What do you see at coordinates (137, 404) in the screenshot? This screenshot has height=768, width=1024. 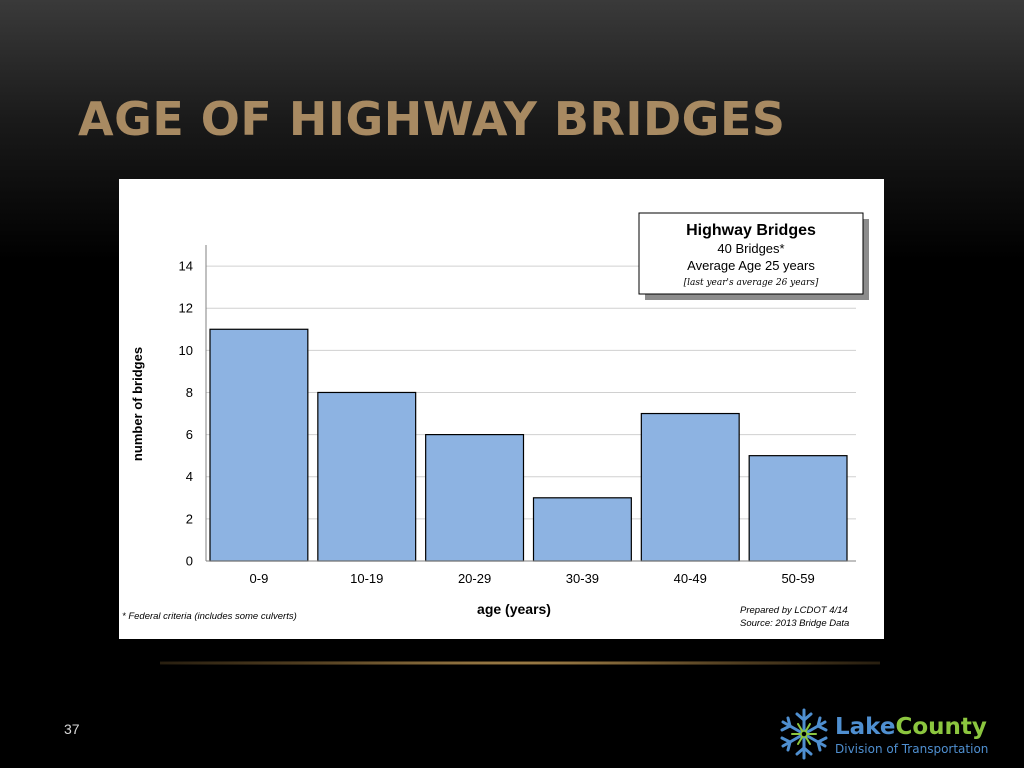 I see `y-axis-label: number of bridges` at bounding box center [137, 404].